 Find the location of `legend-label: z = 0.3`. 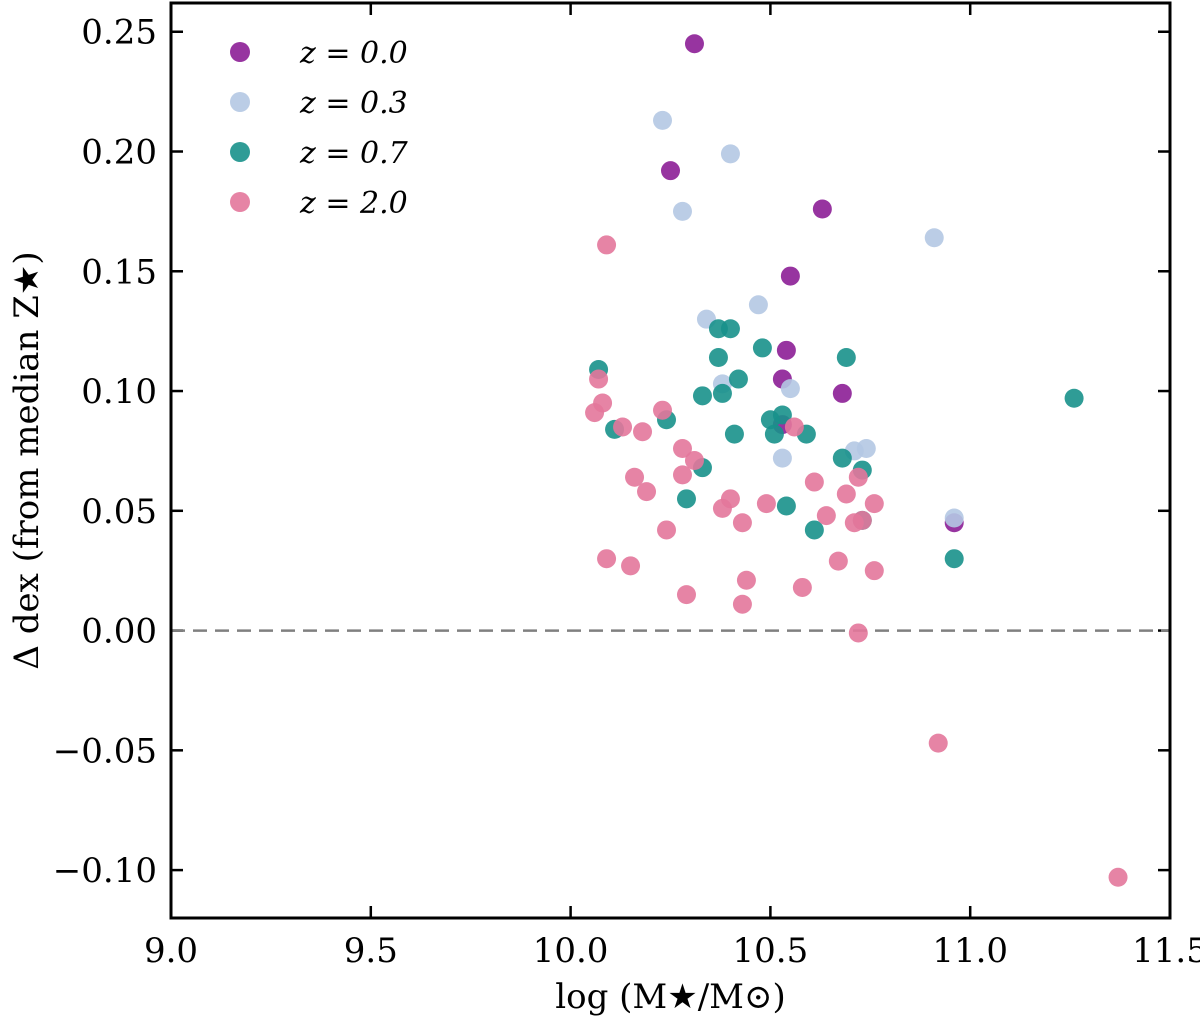

legend-label: z = 0.3 is located at coordinates (353, 103).